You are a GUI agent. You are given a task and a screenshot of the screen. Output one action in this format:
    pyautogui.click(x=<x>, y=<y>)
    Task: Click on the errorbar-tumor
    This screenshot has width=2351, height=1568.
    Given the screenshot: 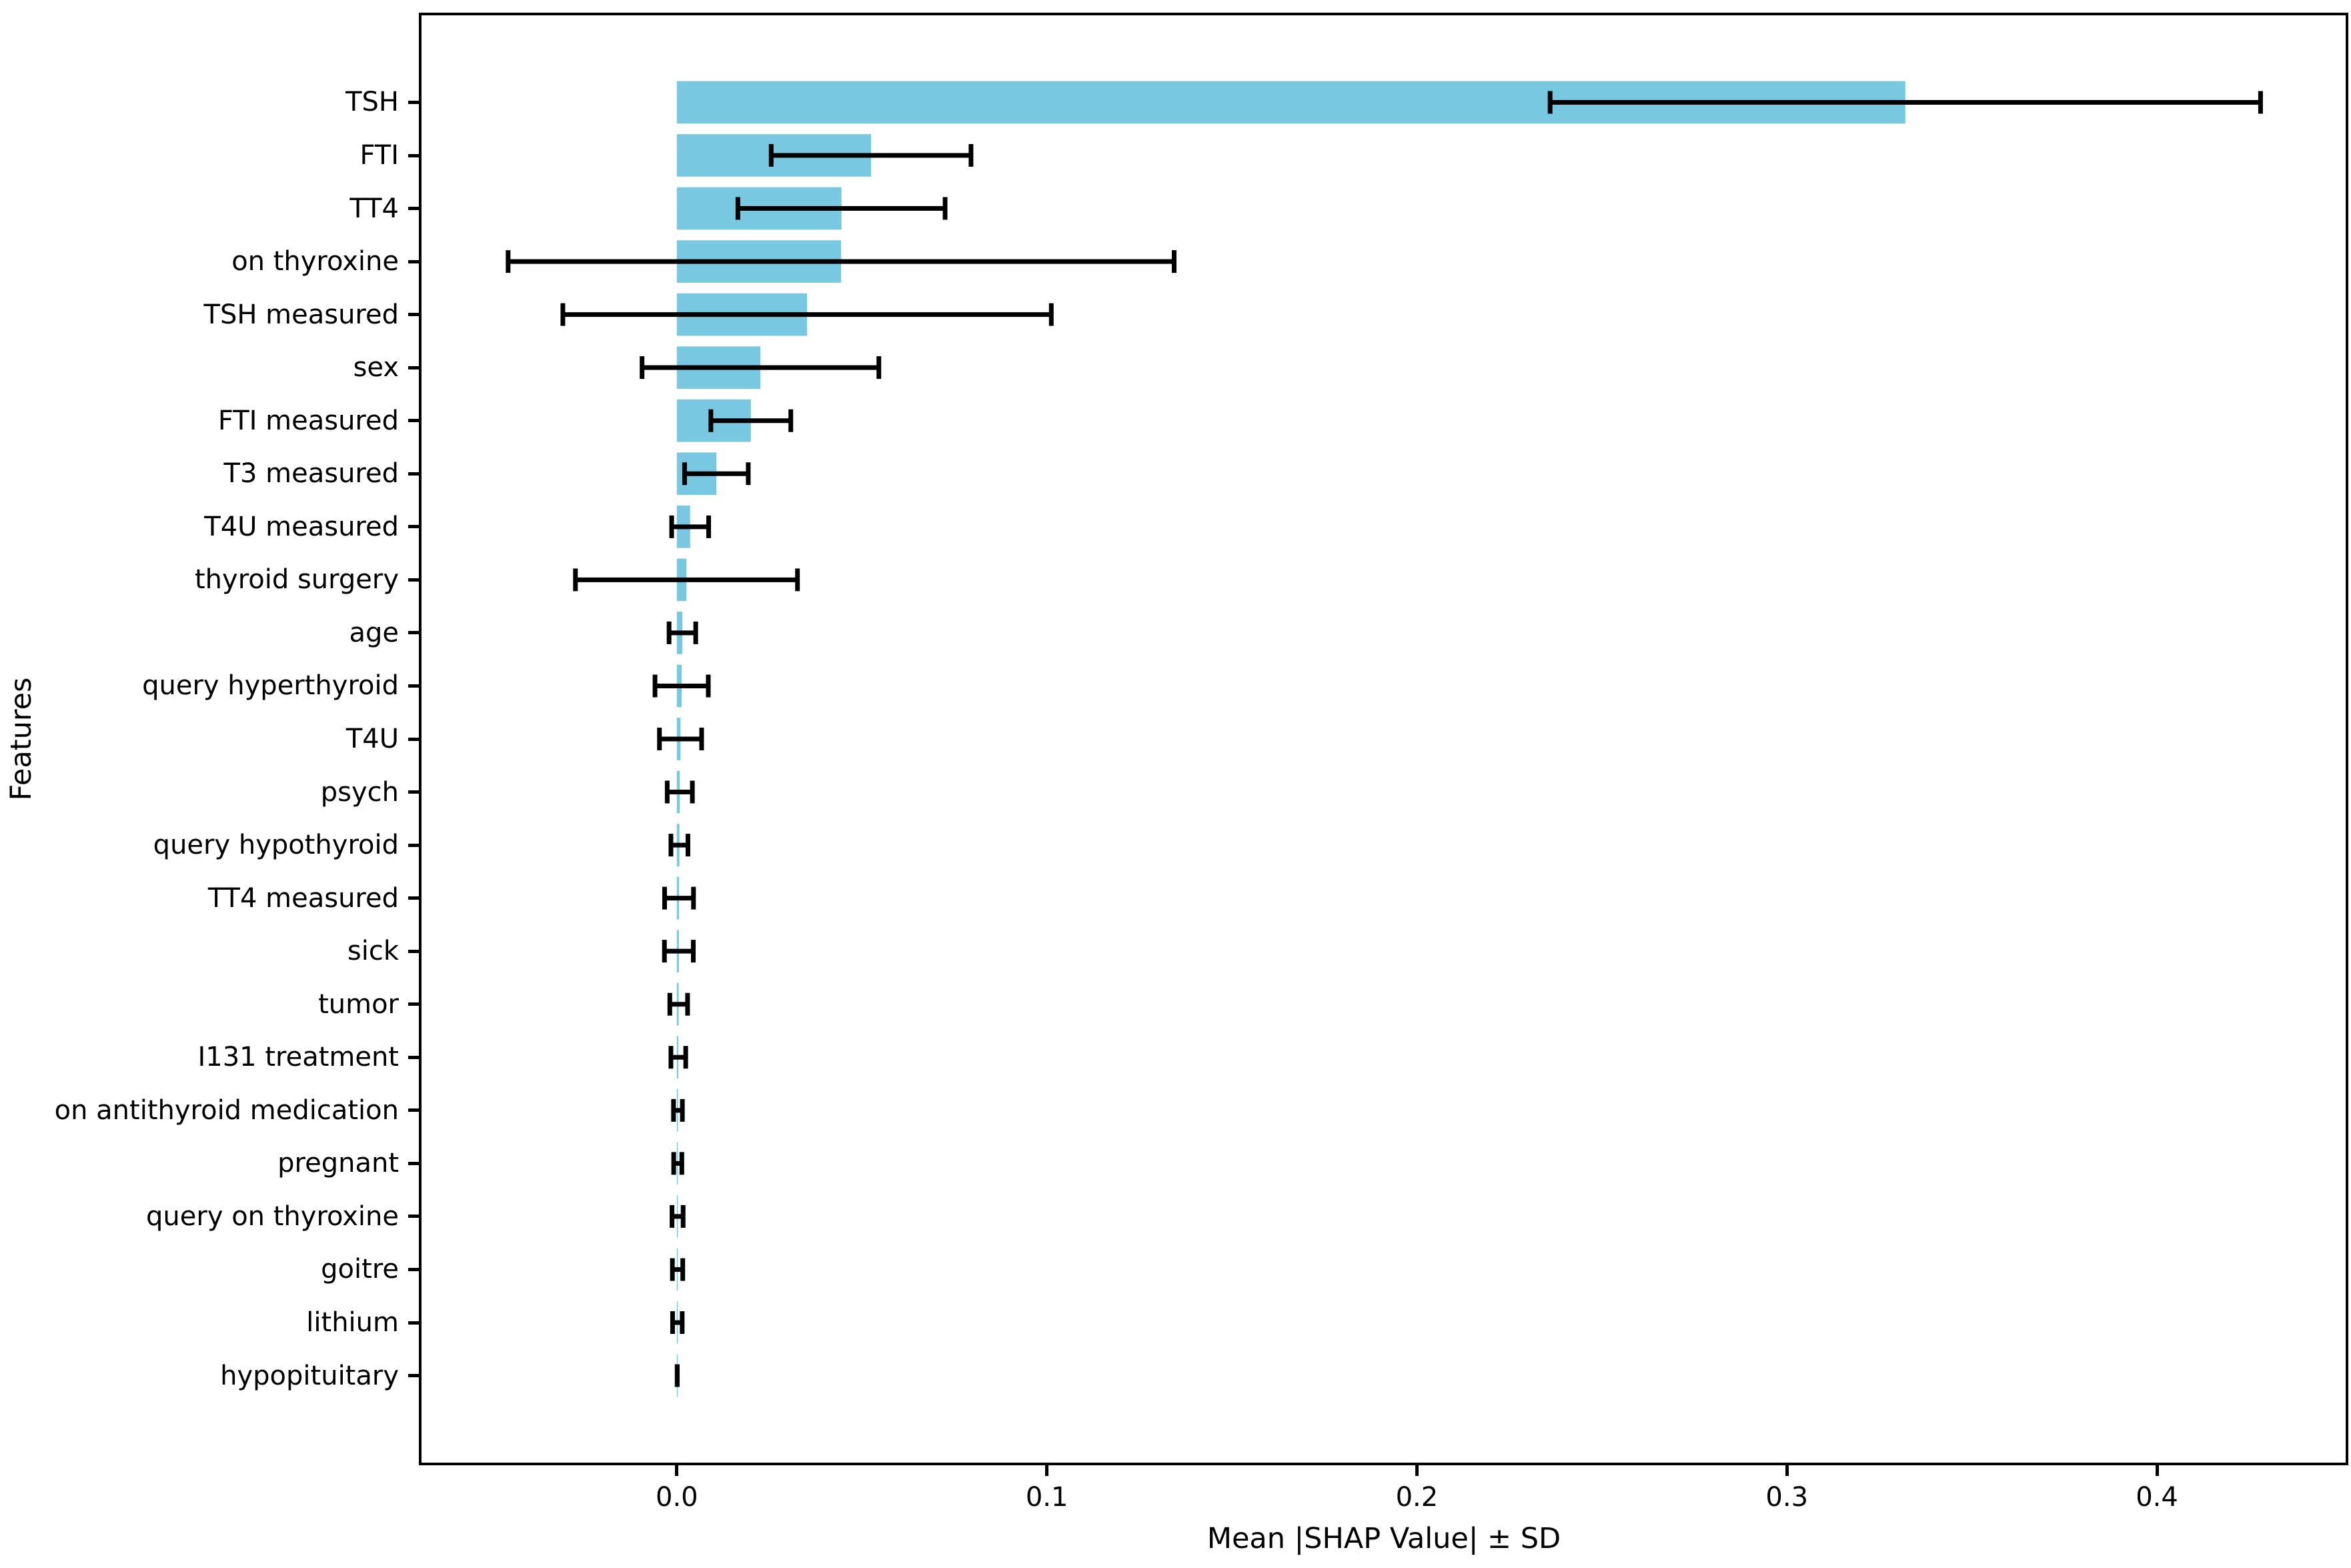 What is the action you would take?
    pyautogui.click(x=678, y=1004)
    